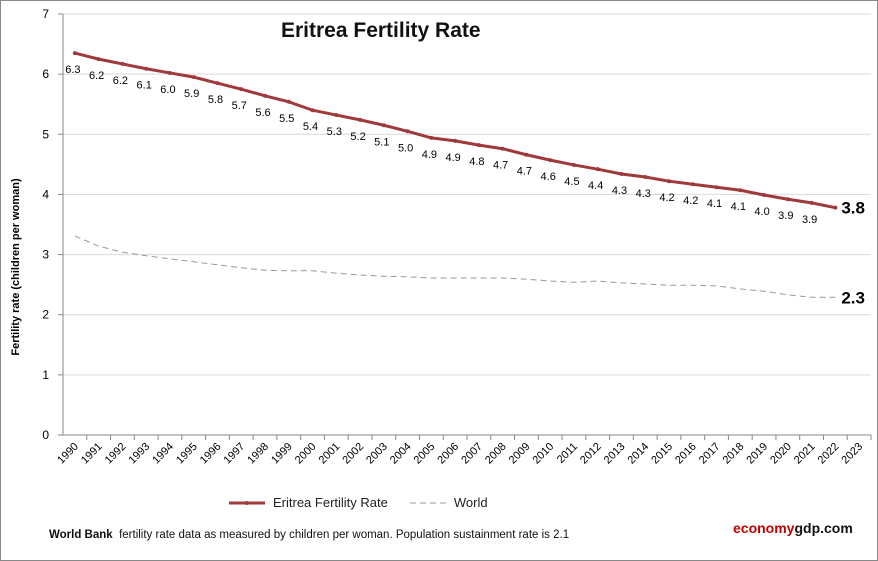 This screenshot has height=561, width=878. What do you see at coordinates (500, 166) in the screenshot?
I see `data-label: 4.7` at bounding box center [500, 166].